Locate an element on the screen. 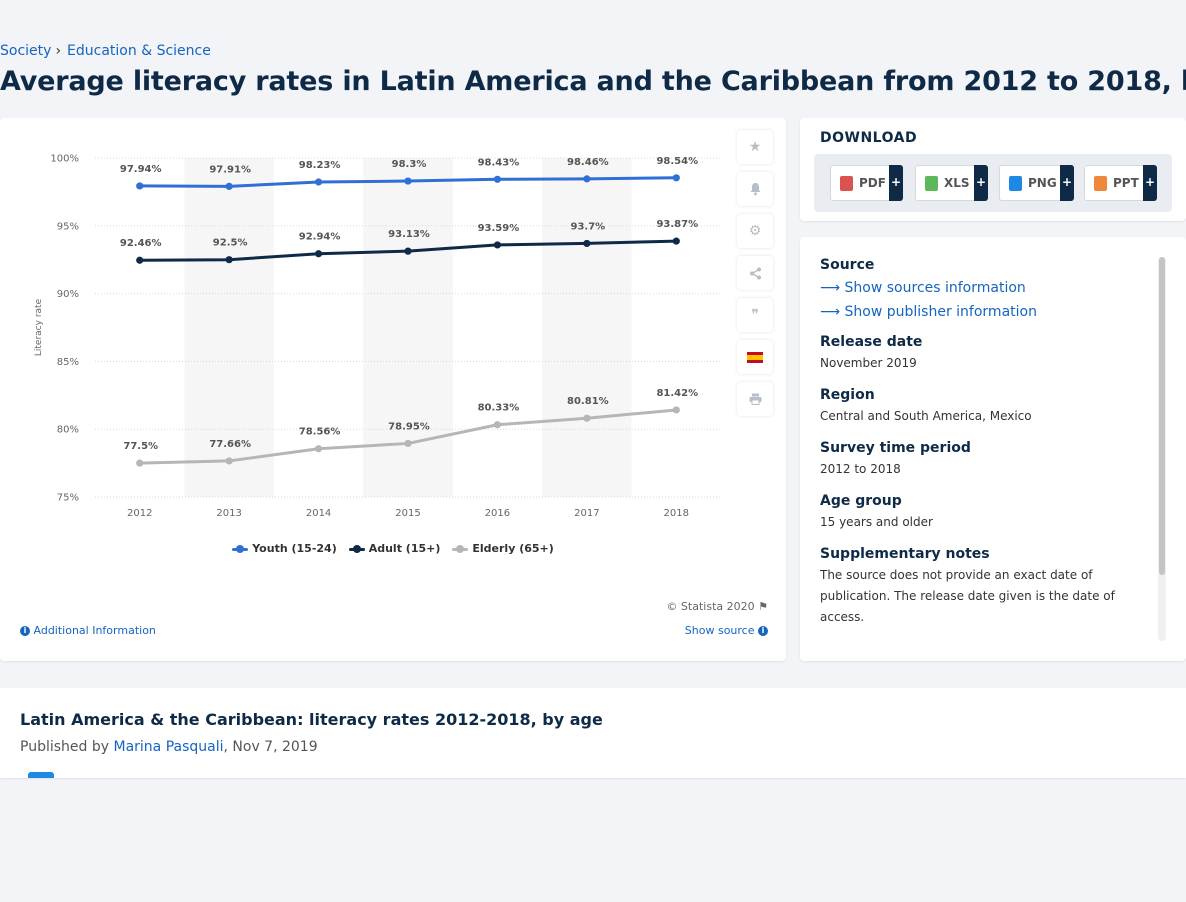 The height and width of the screenshot is (902, 1186). show-publisher-link: ⟶ Show publisher information is located at coordinates (928, 312).